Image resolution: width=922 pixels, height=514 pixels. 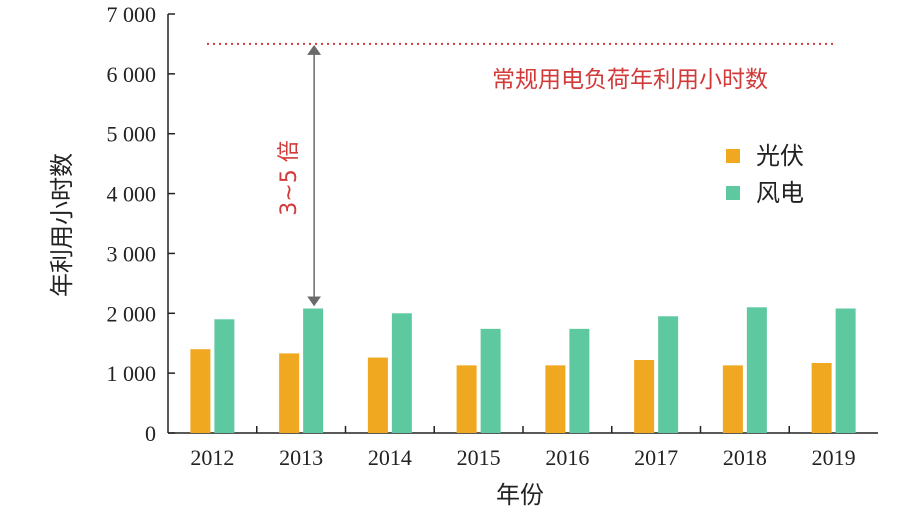 What do you see at coordinates (132, 14) in the screenshot?
I see `y-tick-label: 7 000` at bounding box center [132, 14].